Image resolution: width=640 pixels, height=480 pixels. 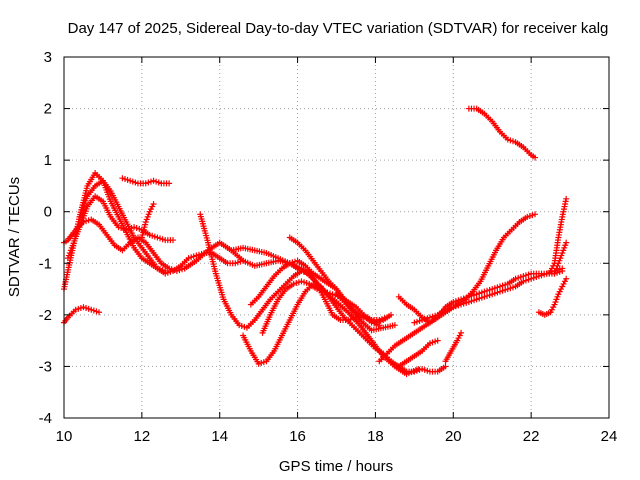 What do you see at coordinates (453, 436) in the screenshot?
I see `x-tick-label: 20` at bounding box center [453, 436].